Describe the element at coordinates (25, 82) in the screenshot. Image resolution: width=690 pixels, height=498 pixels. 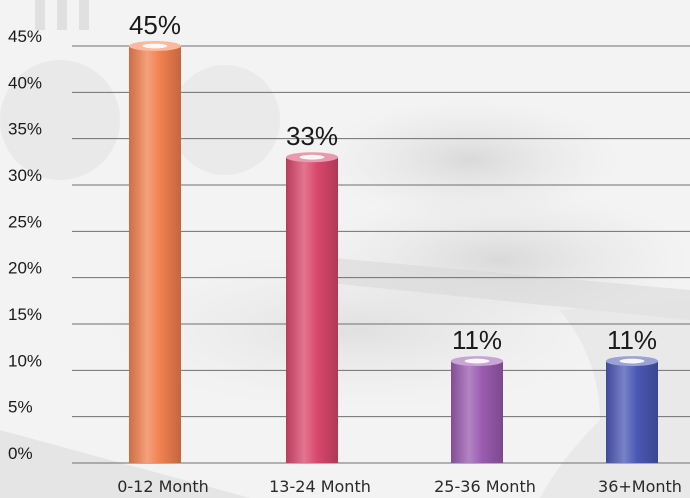
I see `y-tick-label: 40%` at that location.